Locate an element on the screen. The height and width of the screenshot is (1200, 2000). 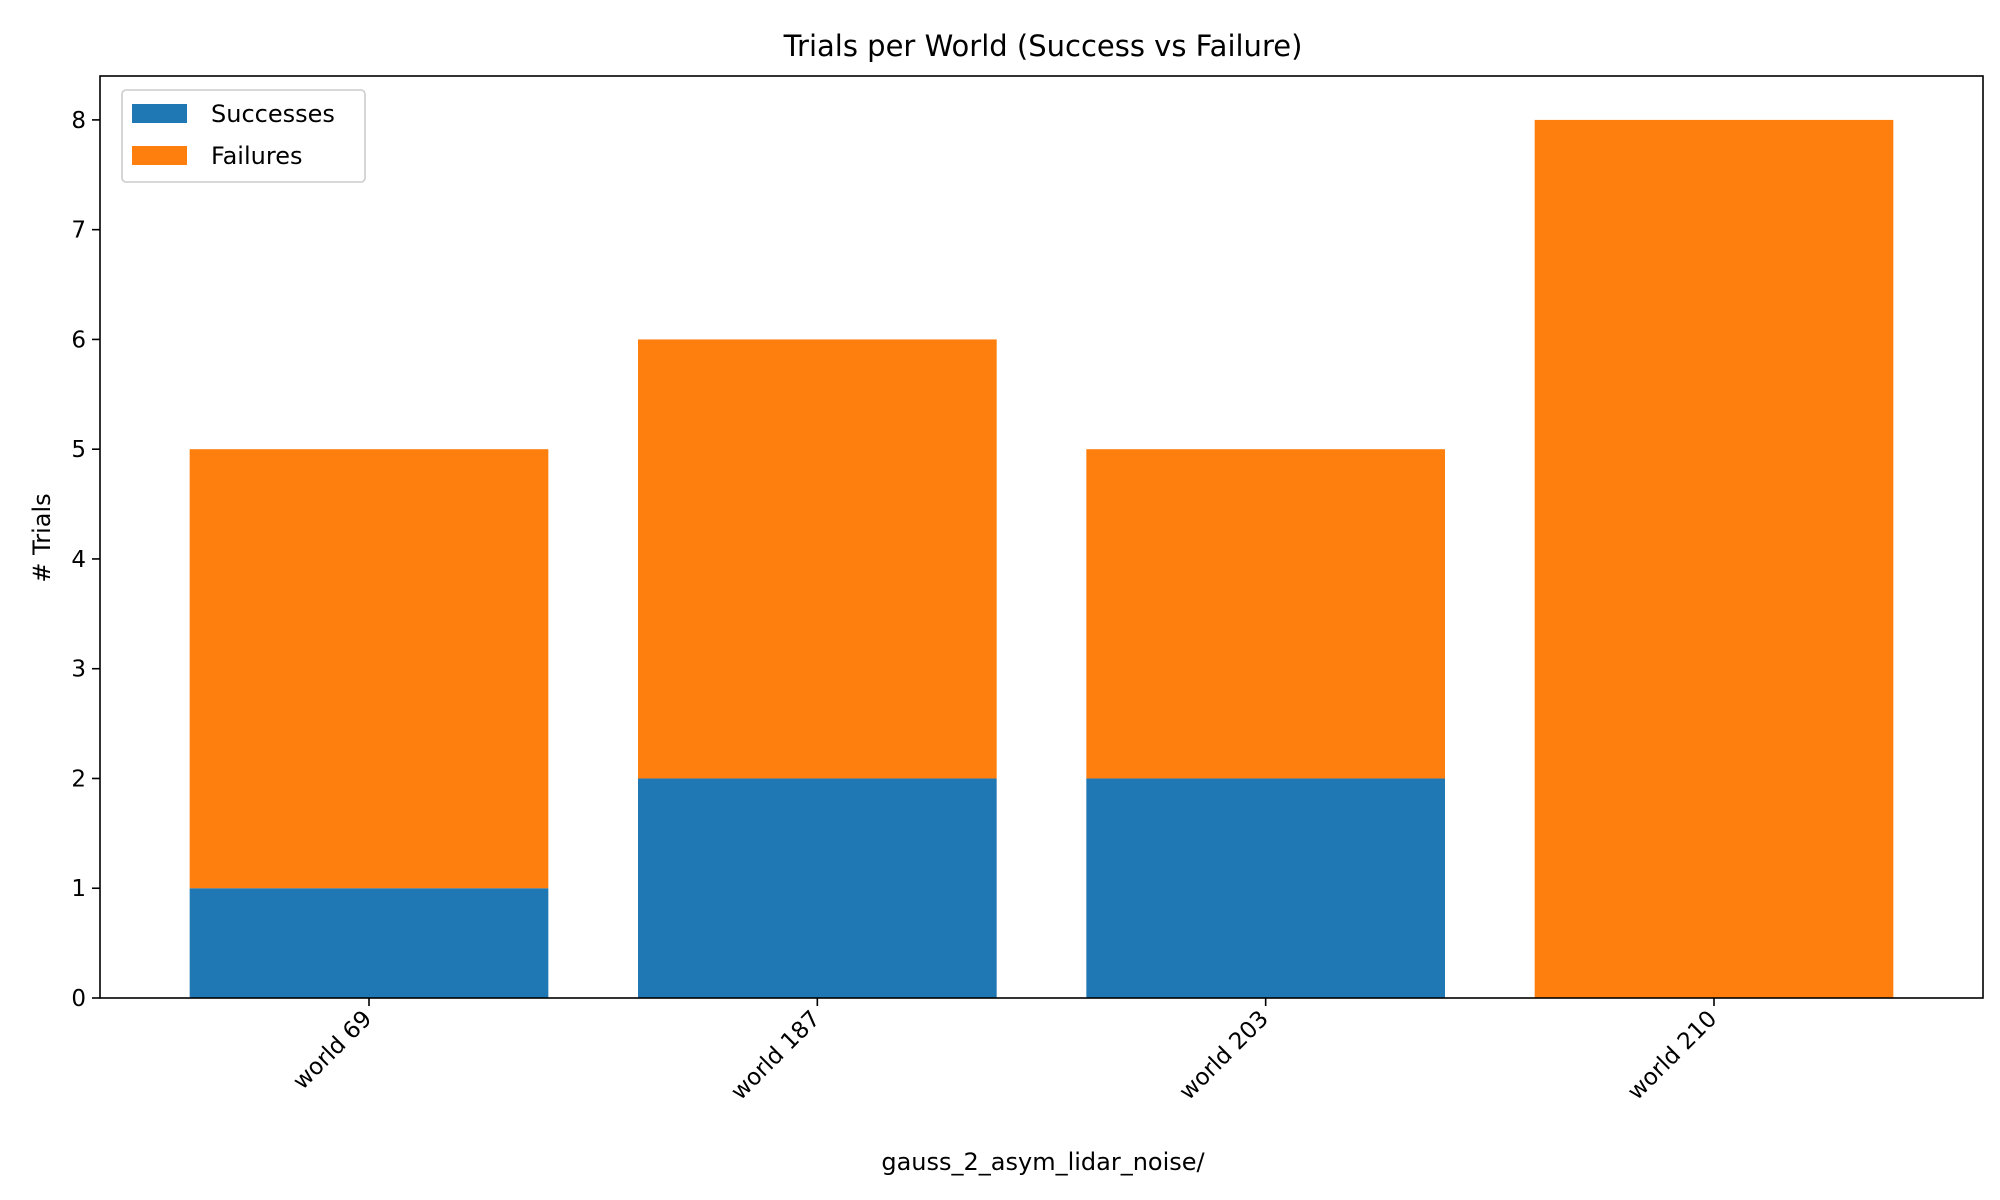
legend: Successes Failures is located at coordinates (243, 136).